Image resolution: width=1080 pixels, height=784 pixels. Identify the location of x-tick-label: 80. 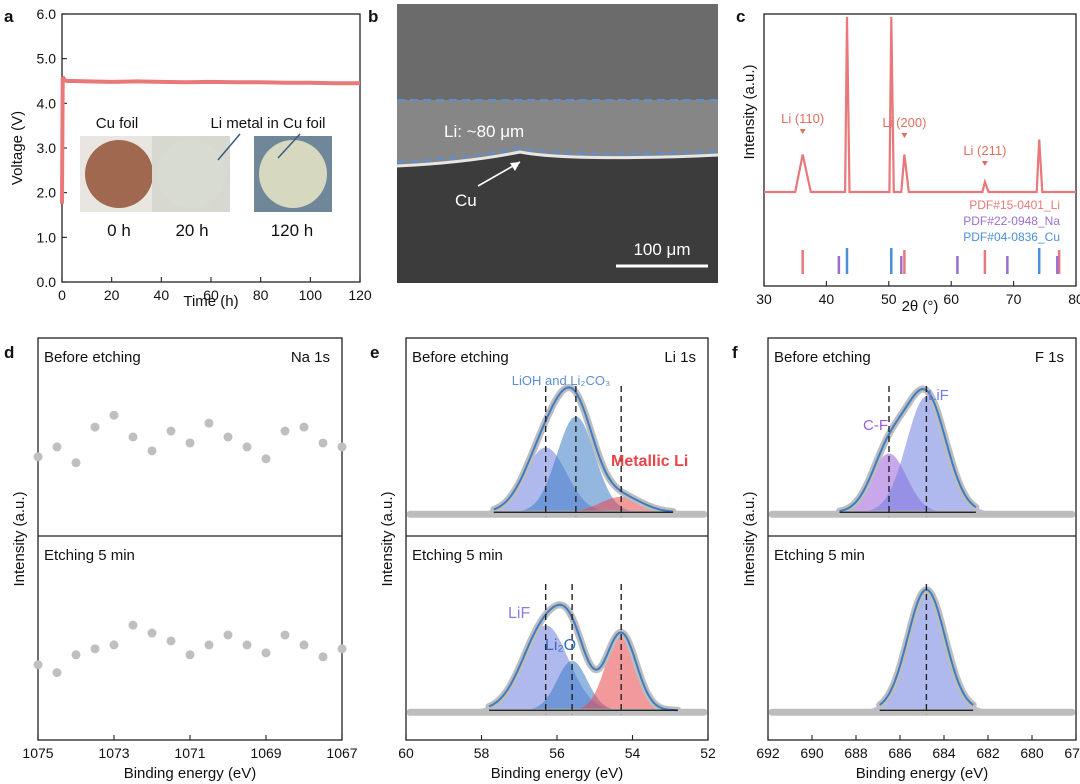
(261, 295).